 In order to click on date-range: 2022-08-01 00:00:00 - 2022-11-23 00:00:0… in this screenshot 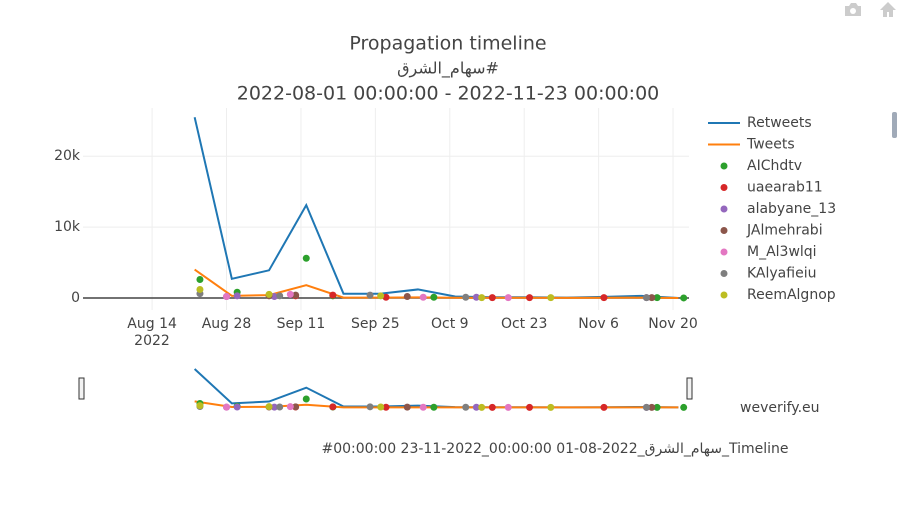, I will do `click(448, 94)`.